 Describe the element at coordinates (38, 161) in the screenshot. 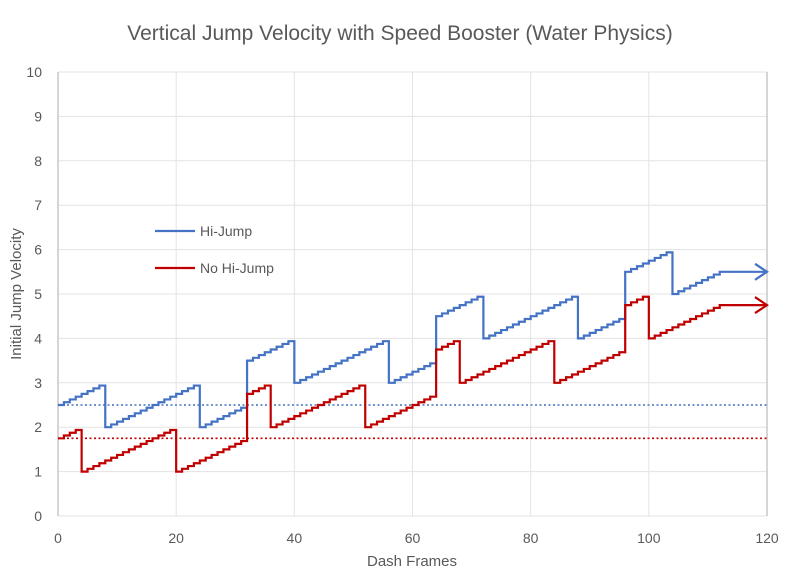

I see `y-tick-label: 8` at that location.